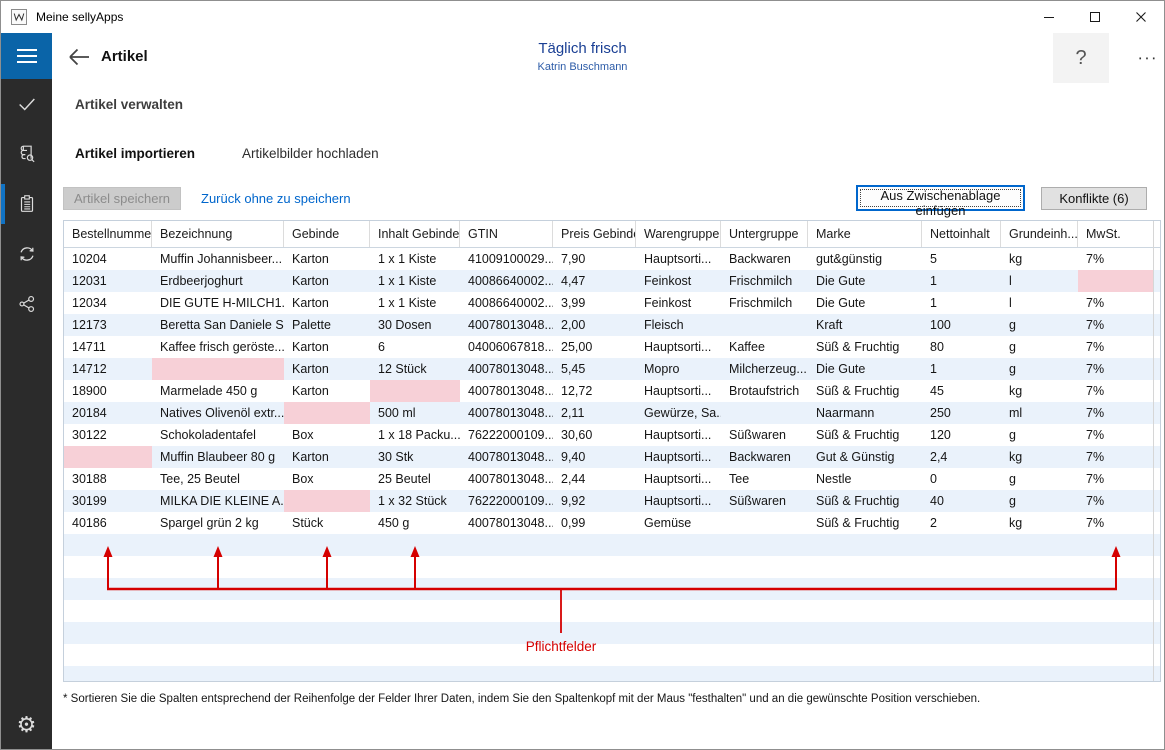 The image size is (1165, 750). Describe the element at coordinates (940, 435) in the screenshot. I see `table-cell-nettoinhalt: 120` at that location.